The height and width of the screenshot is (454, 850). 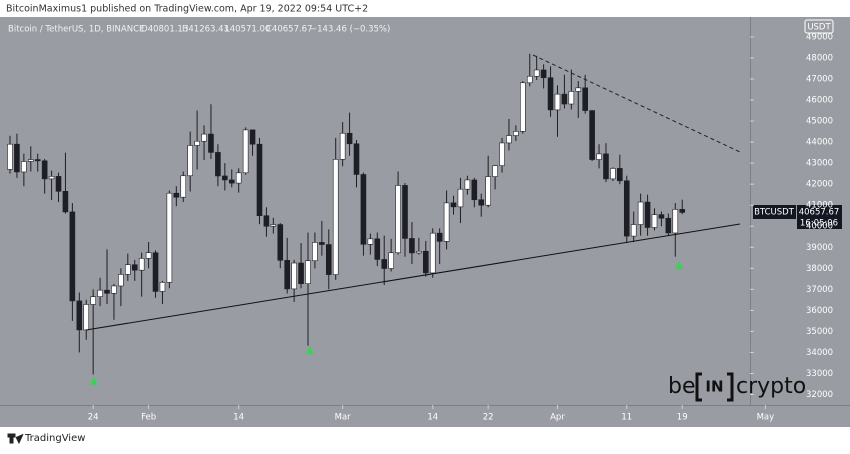 What do you see at coordinates (819, 269) in the screenshot?
I see `y-tick-label: 38000` at bounding box center [819, 269].